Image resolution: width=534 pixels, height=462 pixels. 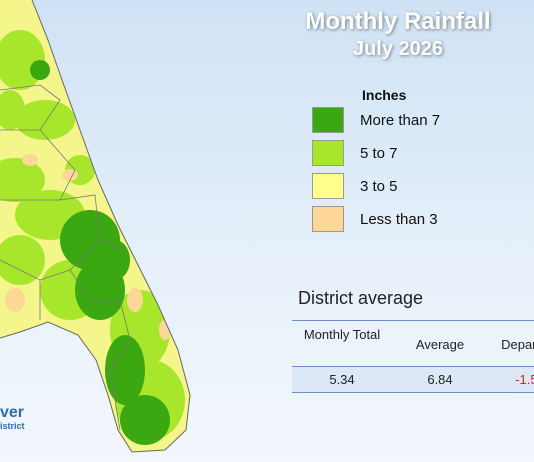 What do you see at coordinates (440, 379) in the screenshot?
I see `table-cell: 6.84` at bounding box center [440, 379].